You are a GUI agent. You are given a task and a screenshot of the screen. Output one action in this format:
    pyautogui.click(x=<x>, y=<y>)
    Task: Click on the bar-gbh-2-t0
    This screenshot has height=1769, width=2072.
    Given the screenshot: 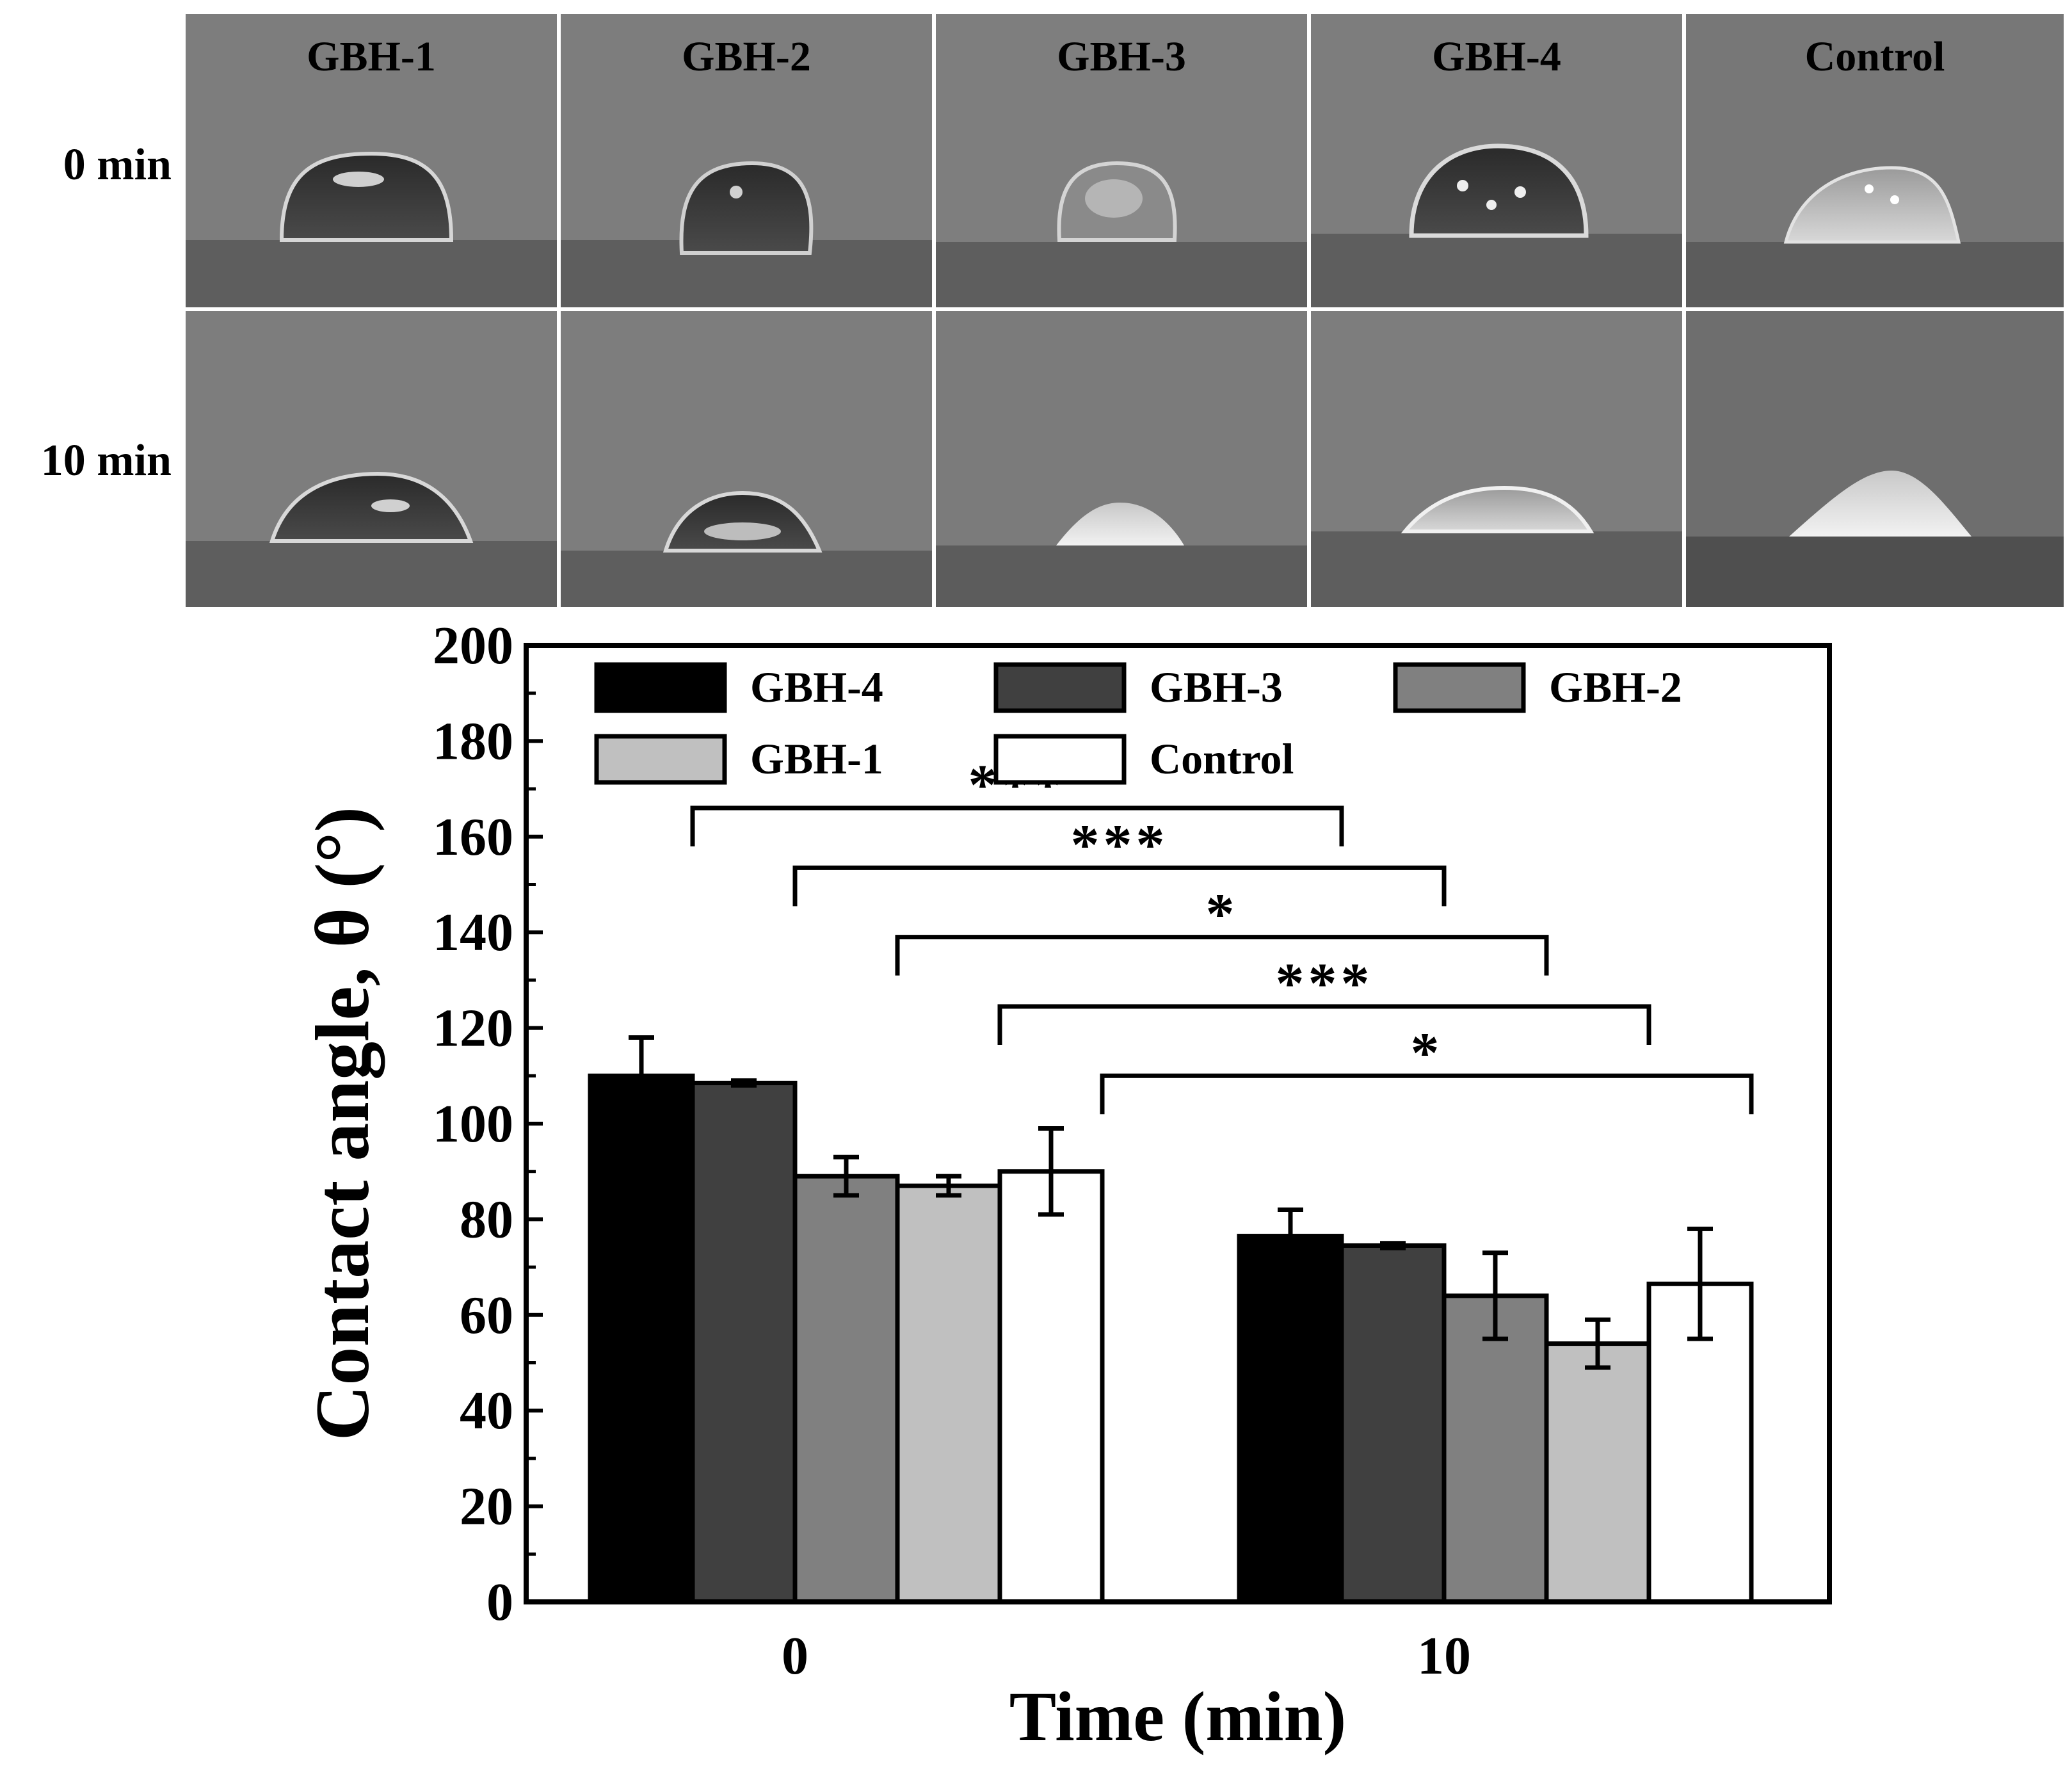 What is the action you would take?
    pyautogui.click(x=846, y=1389)
    